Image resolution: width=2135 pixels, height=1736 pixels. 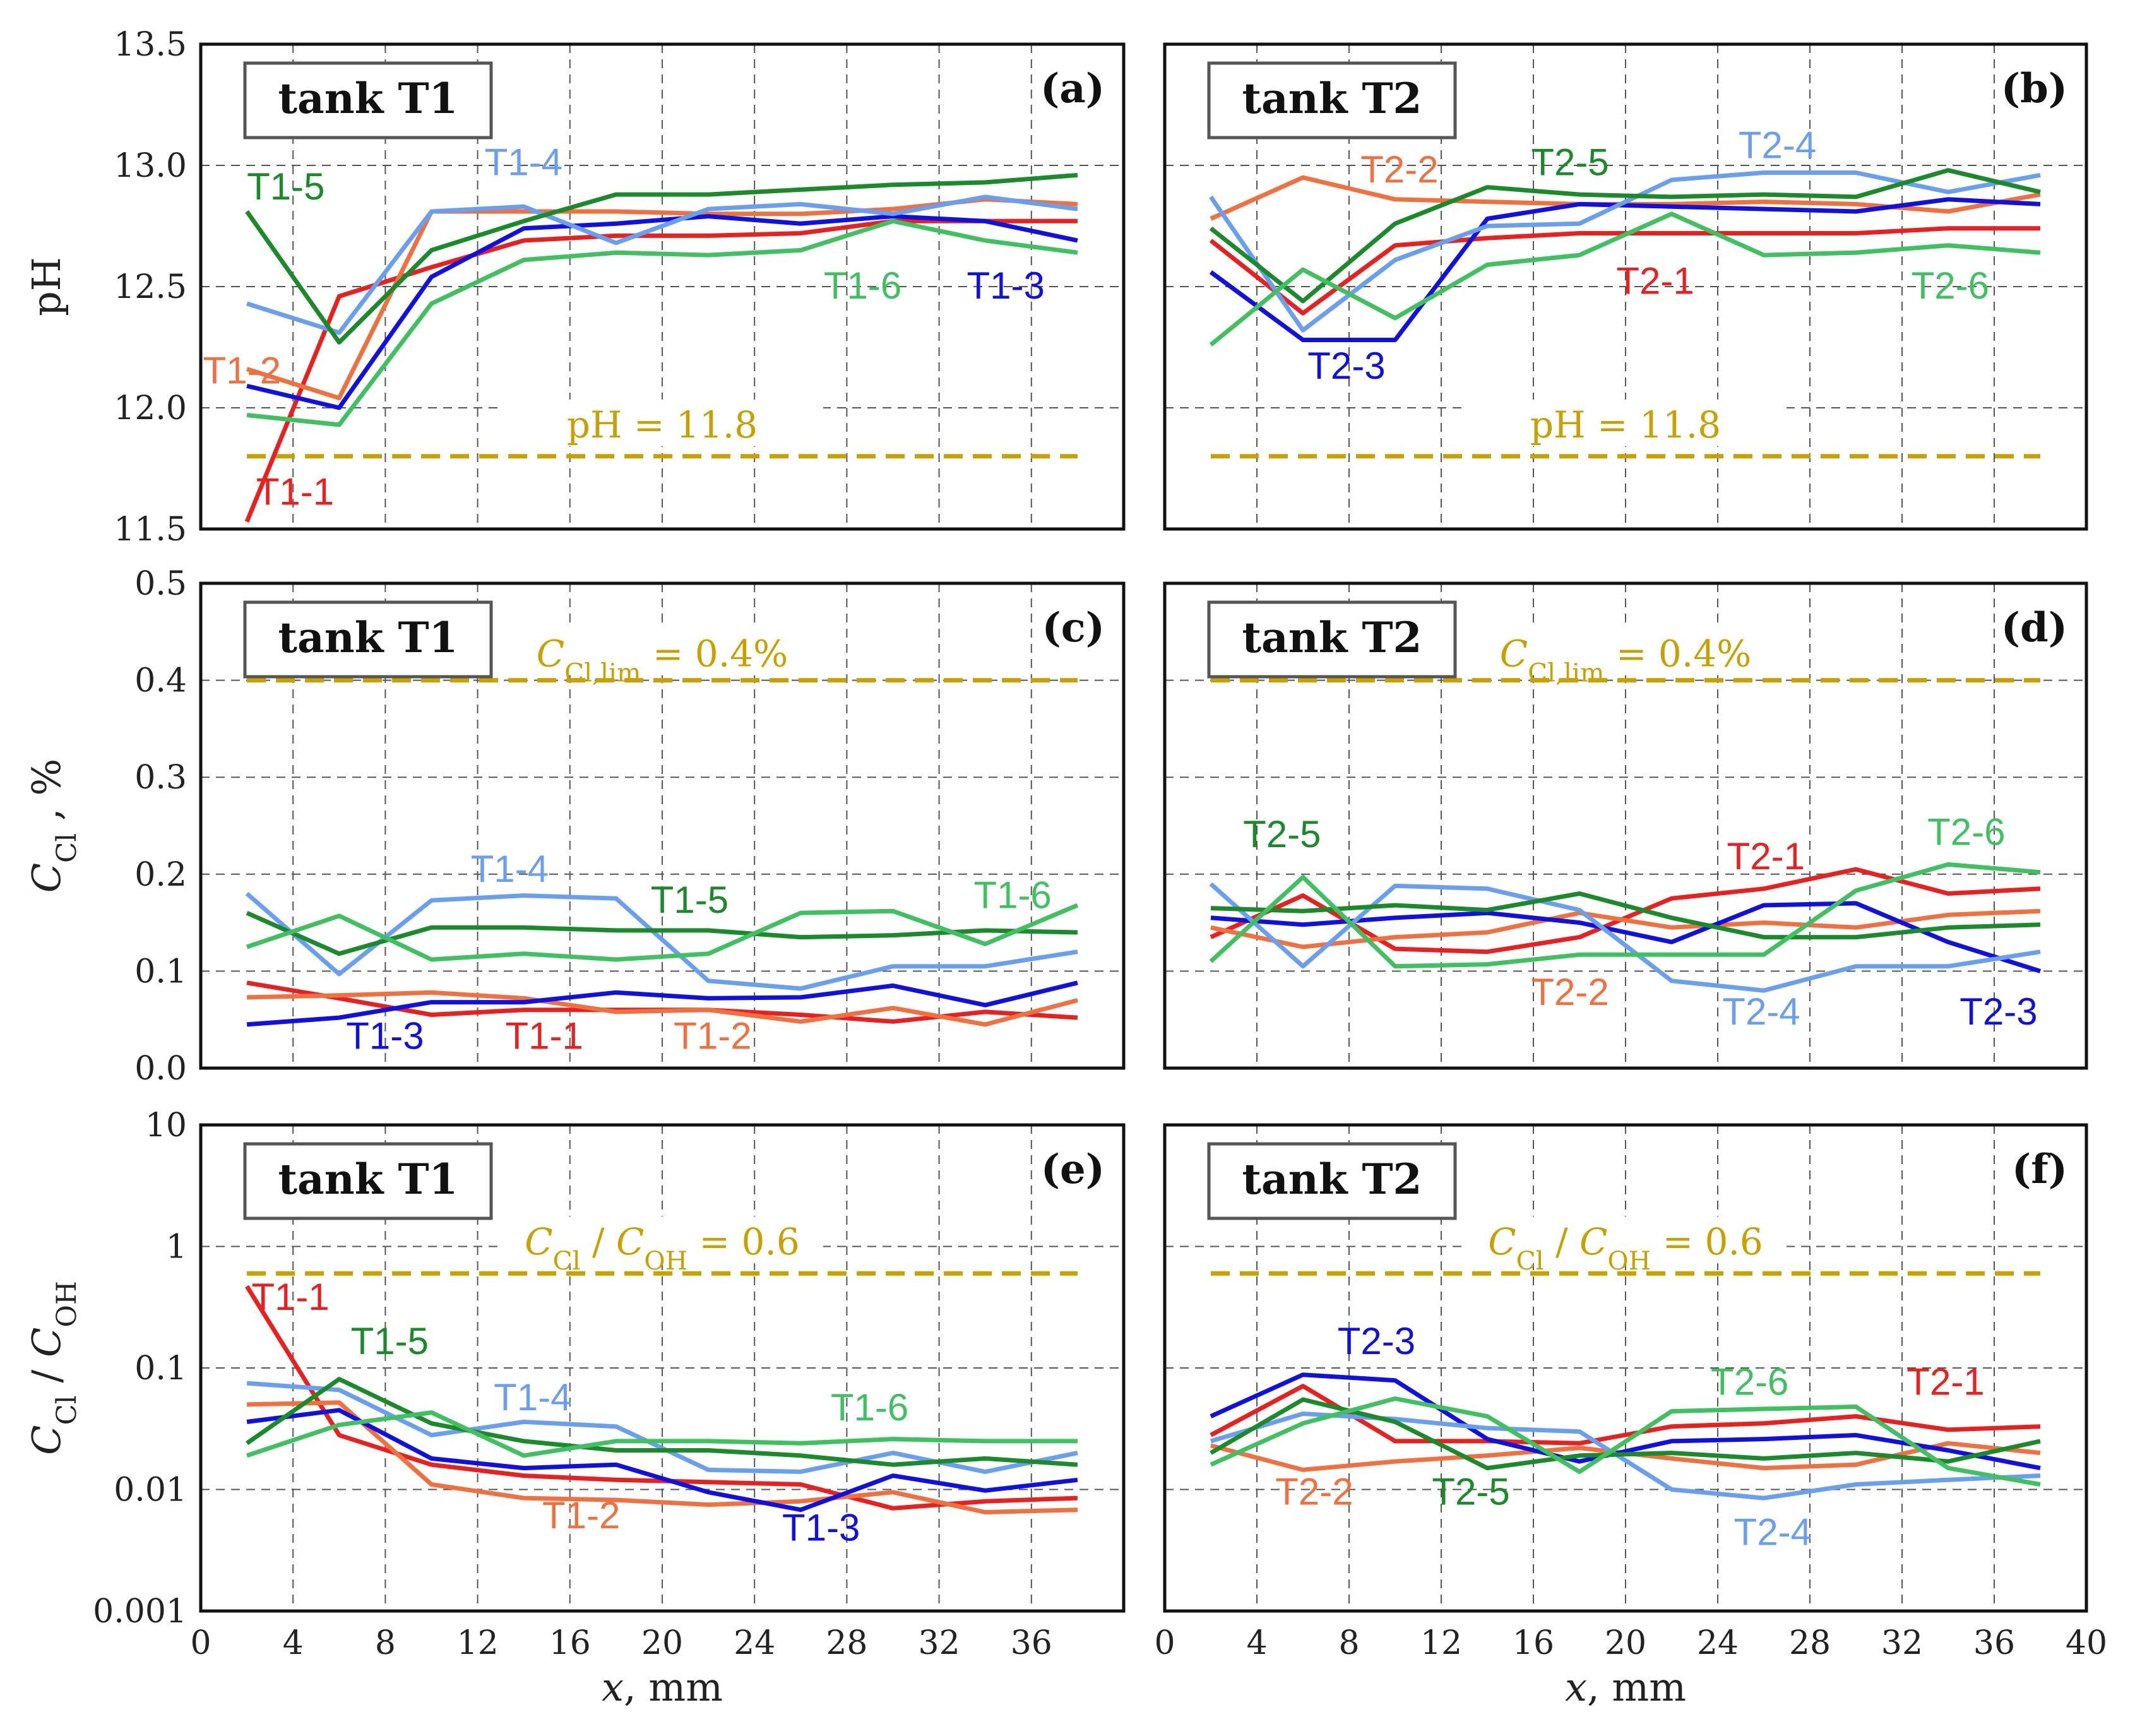 What do you see at coordinates (53, 1368) in the screenshot?
I see `y-axis-label: CCl / COH` at bounding box center [53, 1368].